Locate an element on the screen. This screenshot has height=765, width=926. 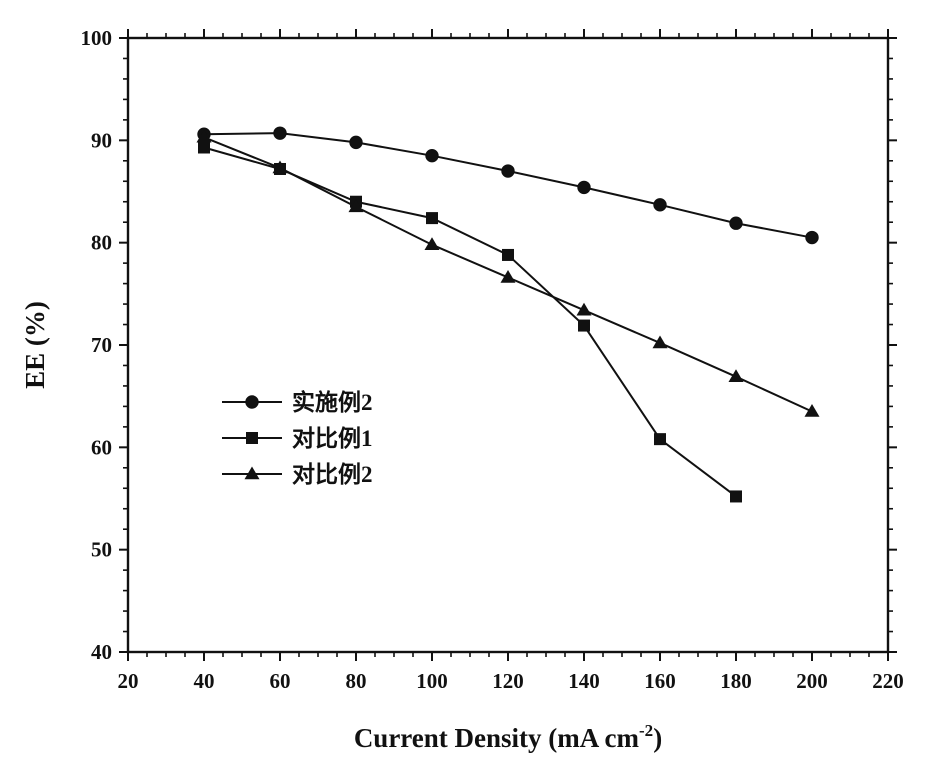
legend: 实施例2 对比例1 对比例2 is located at coordinates (297, 438).